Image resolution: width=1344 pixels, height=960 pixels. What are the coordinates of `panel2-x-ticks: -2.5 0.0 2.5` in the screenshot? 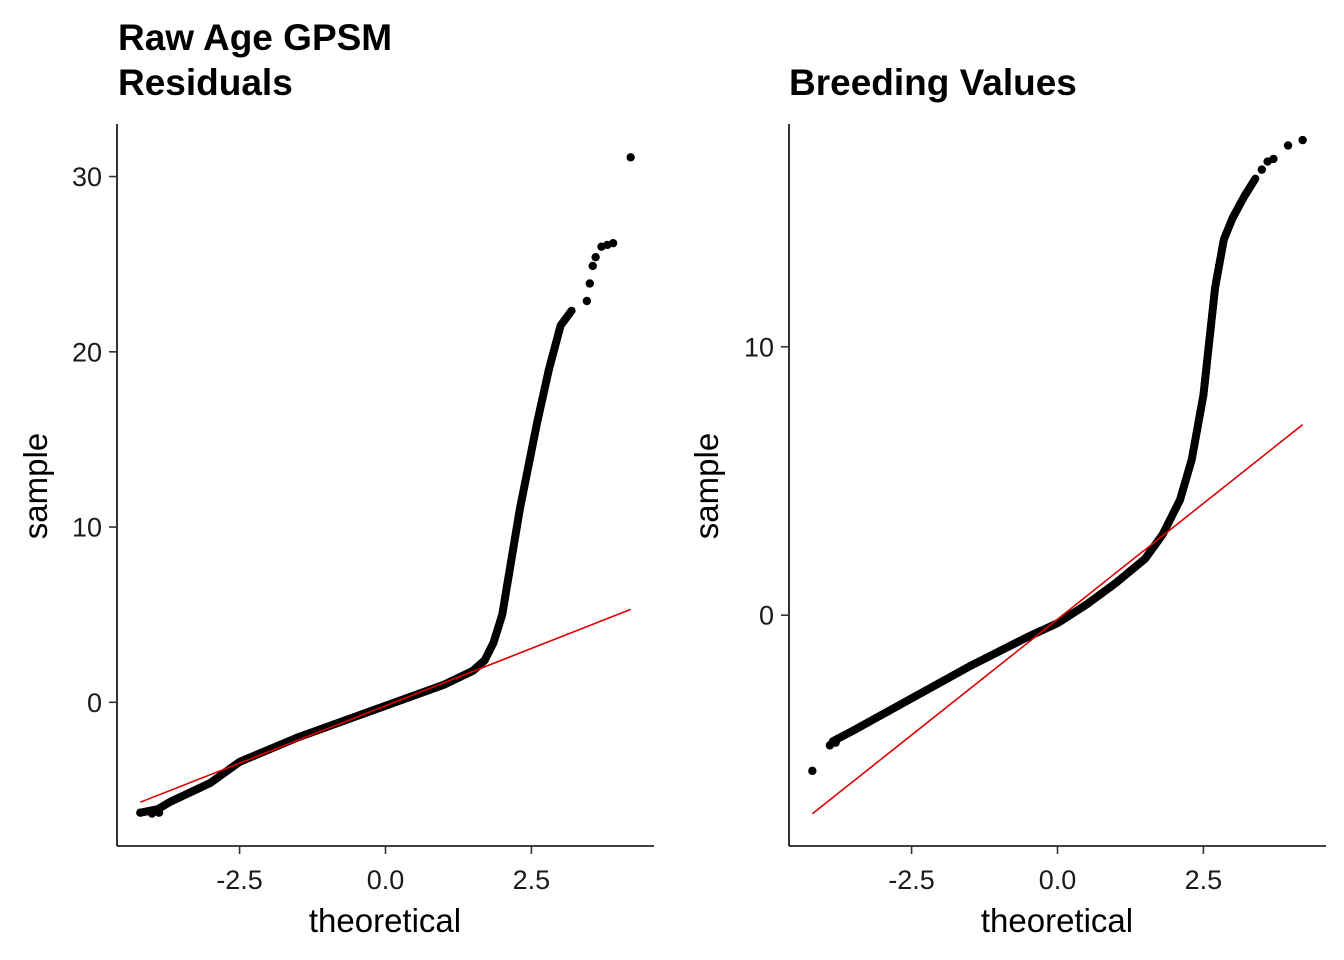 It's located at (1055, 870).